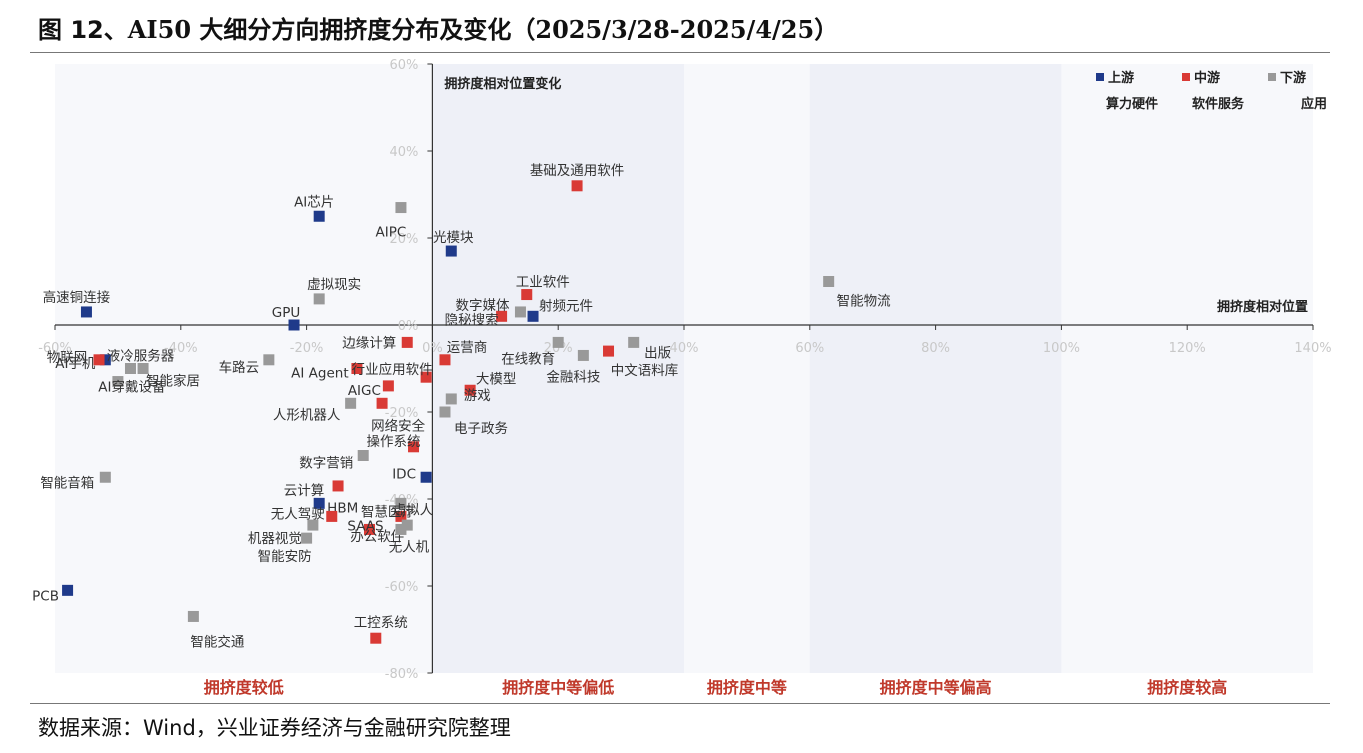  Describe the element at coordinates (67, 358) in the screenshot. I see `point-label: 物联网` at that location.